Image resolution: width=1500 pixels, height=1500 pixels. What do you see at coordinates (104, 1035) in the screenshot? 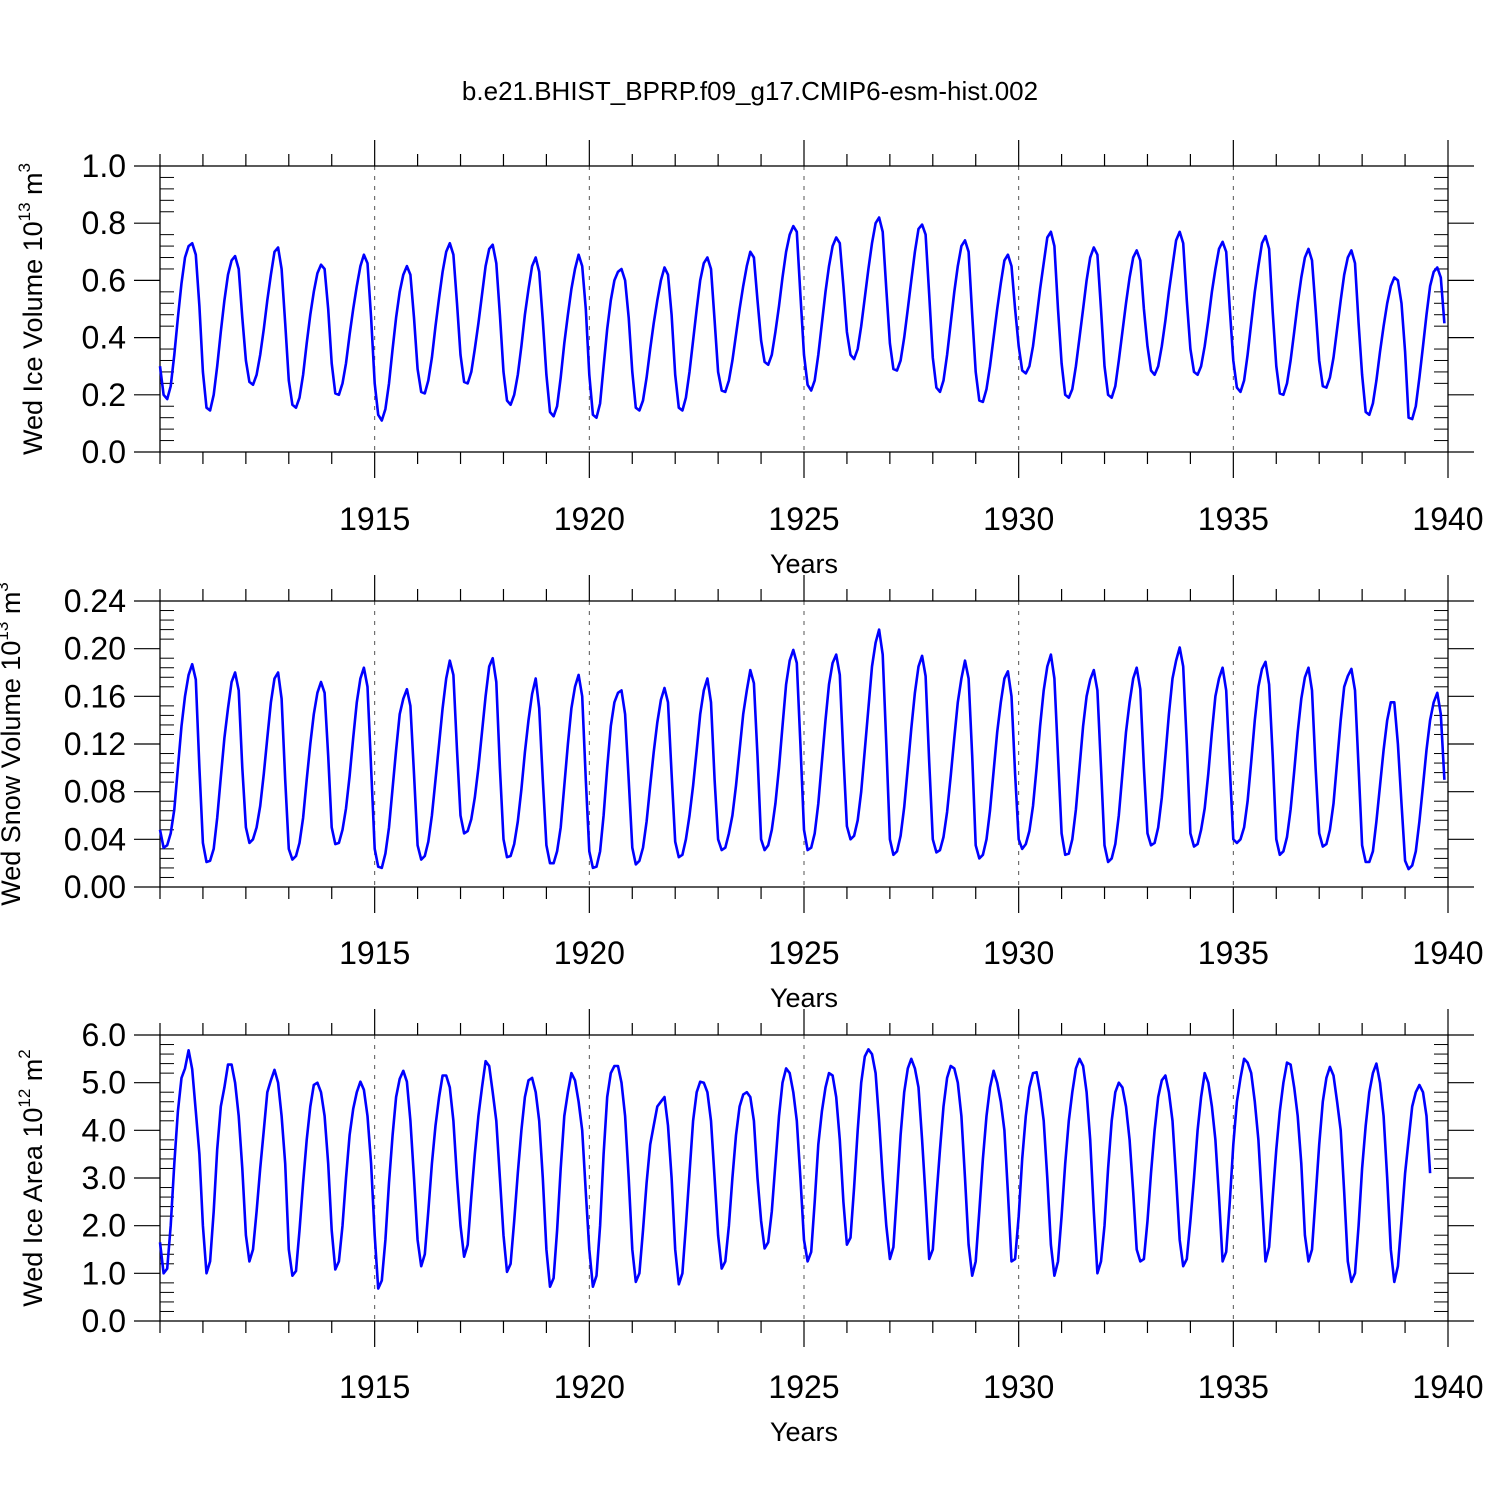
I see `y-tick-label: 6.0` at bounding box center [104, 1035].